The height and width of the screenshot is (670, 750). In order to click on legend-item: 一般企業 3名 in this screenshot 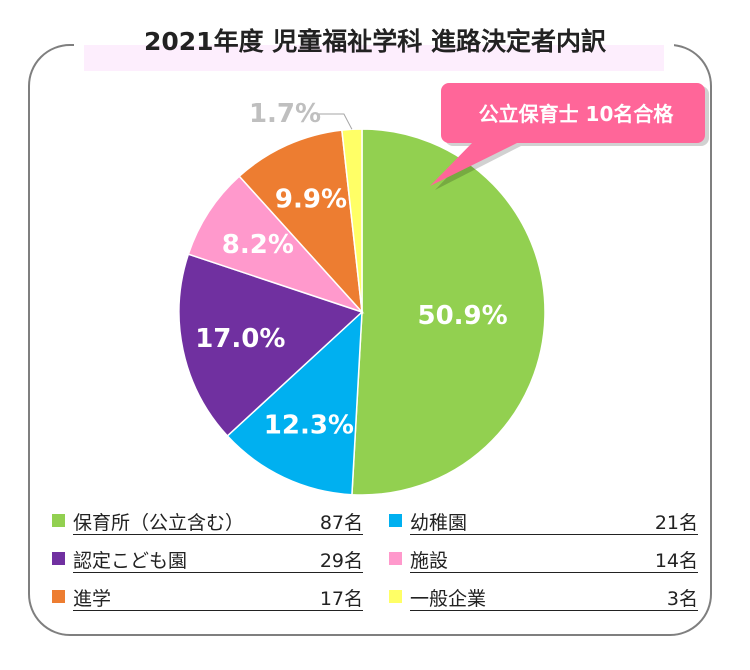, I will do `click(543, 596)`.